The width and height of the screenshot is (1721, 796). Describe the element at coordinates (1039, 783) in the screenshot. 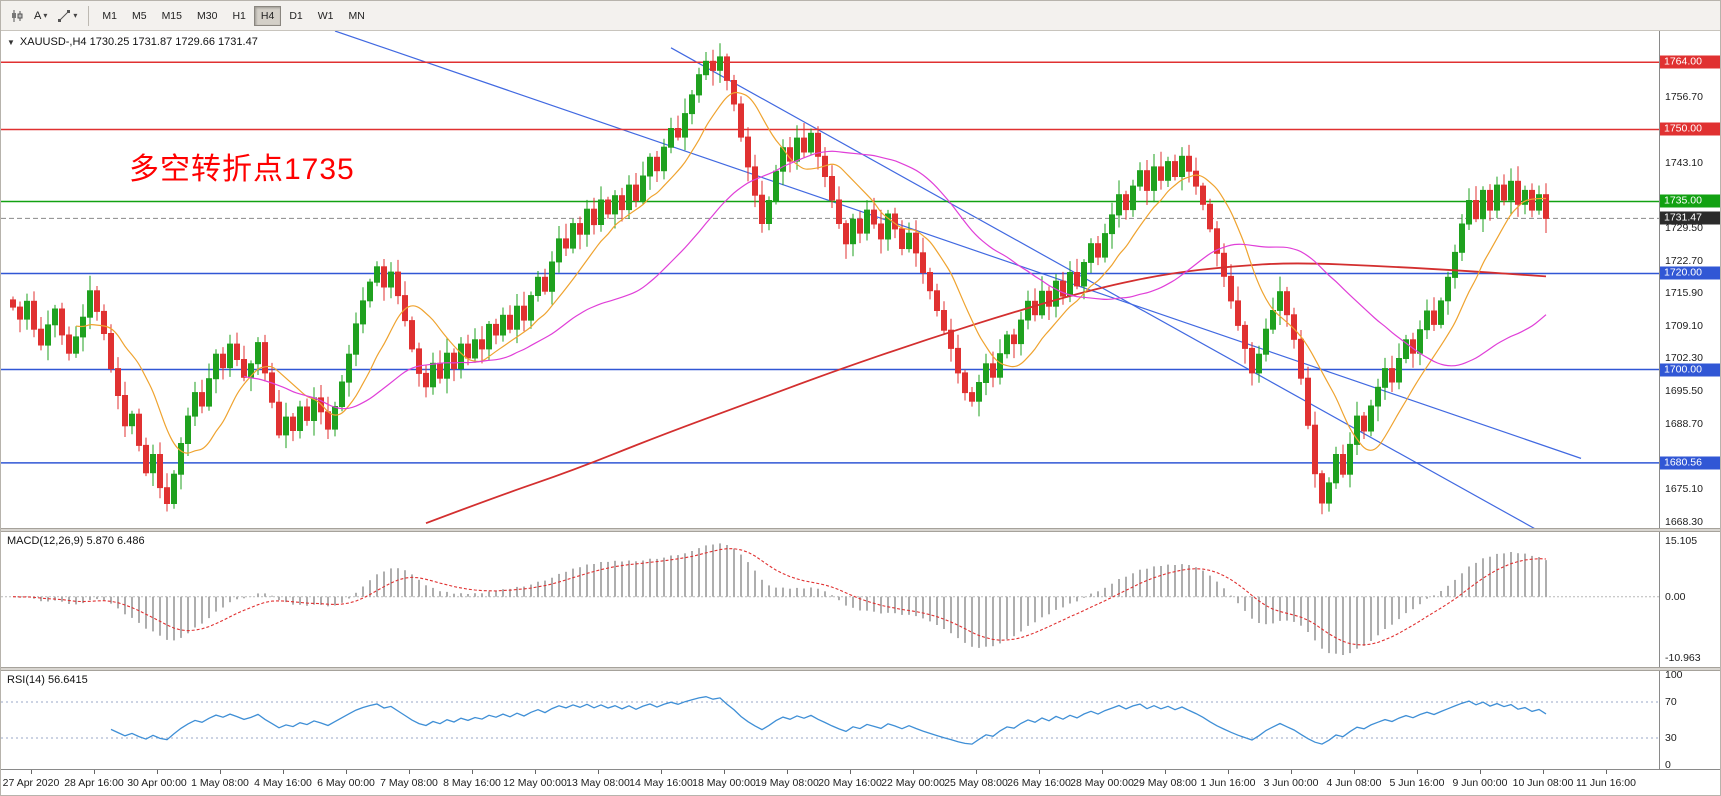

I see `time-axis-label: 26 May 16:00` at that location.